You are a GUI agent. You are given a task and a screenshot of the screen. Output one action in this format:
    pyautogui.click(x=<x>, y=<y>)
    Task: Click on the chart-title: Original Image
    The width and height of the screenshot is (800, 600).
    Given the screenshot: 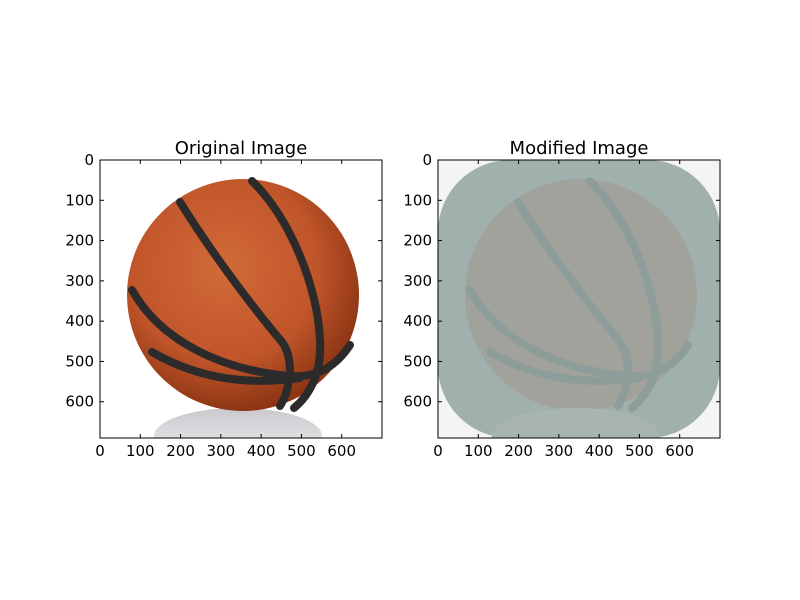 What is the action you would take?
    pyautogui.click(x=241, y=148)
    